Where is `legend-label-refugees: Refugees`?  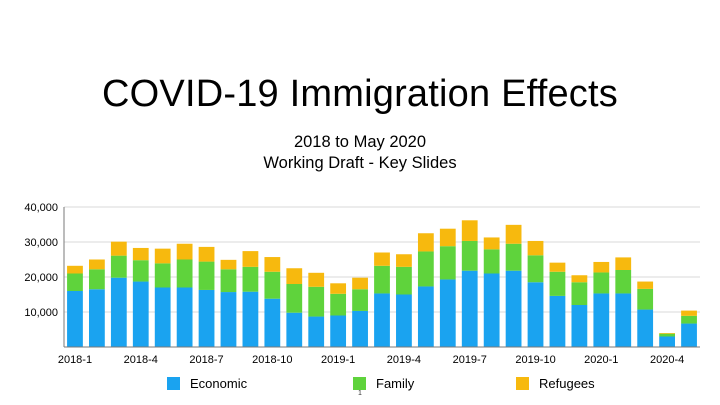 legend-label-refugees: Refugees is located at coordinates (567, 383).